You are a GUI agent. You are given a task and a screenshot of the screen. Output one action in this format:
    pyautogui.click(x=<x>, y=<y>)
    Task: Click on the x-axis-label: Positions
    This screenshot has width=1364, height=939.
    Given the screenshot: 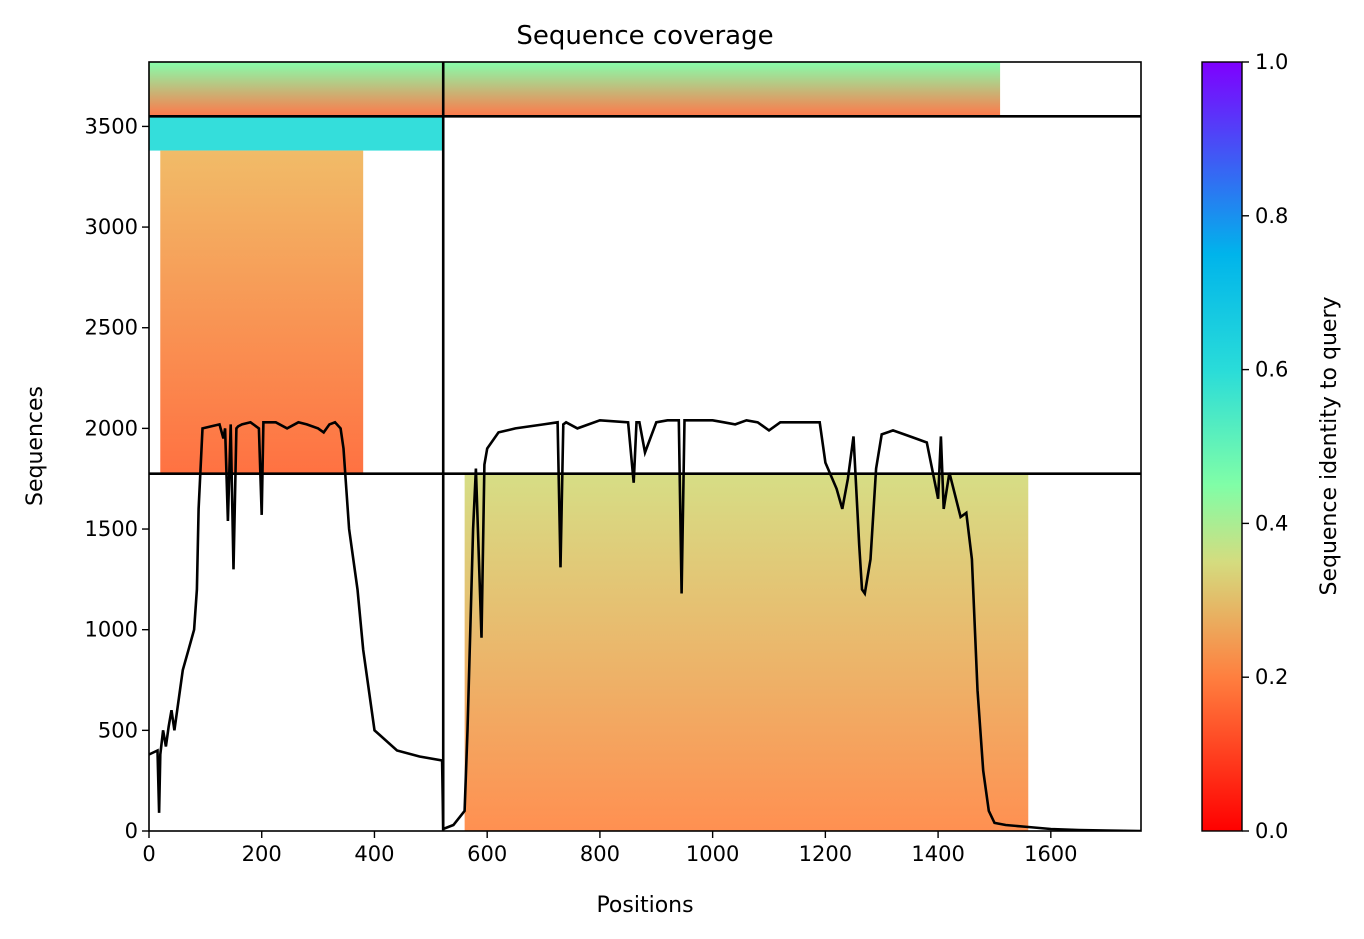 What is the action you would take?
    pyautogui.click(x=644, y=905)
    